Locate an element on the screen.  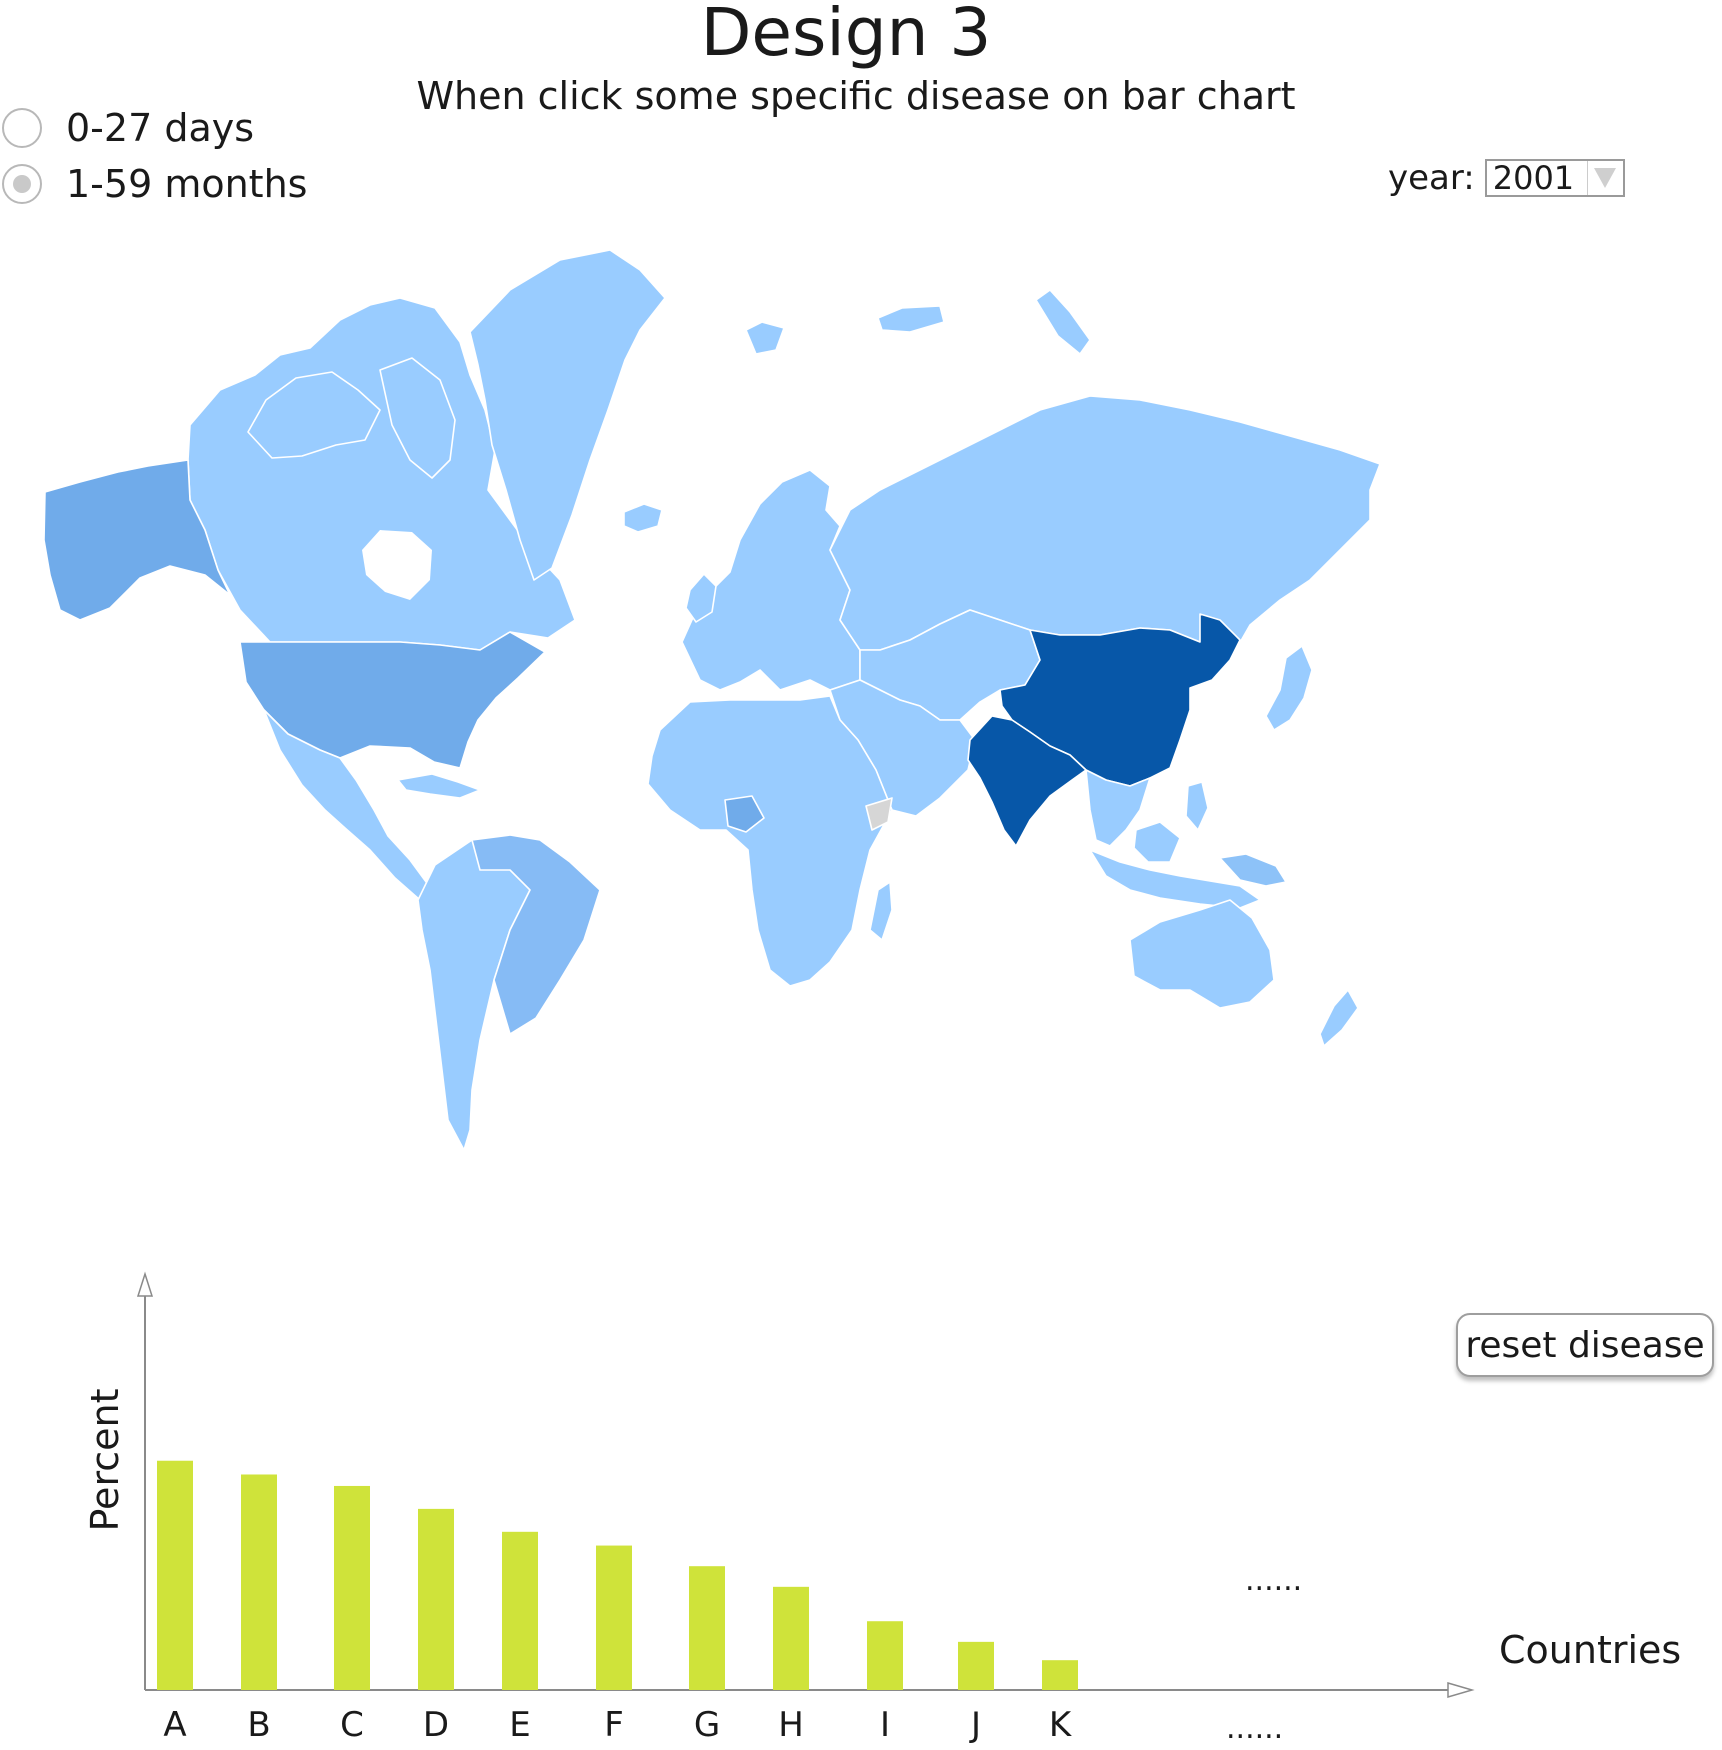
x-tick-label-J: J is located at coordinates (975, 1725).